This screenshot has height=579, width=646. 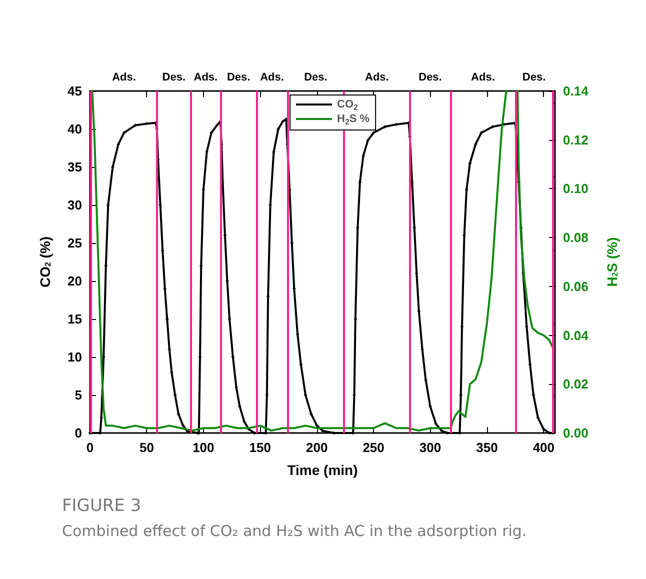 I want to click on y2-axis-title: H2S (%), so click(x=612, y=262).